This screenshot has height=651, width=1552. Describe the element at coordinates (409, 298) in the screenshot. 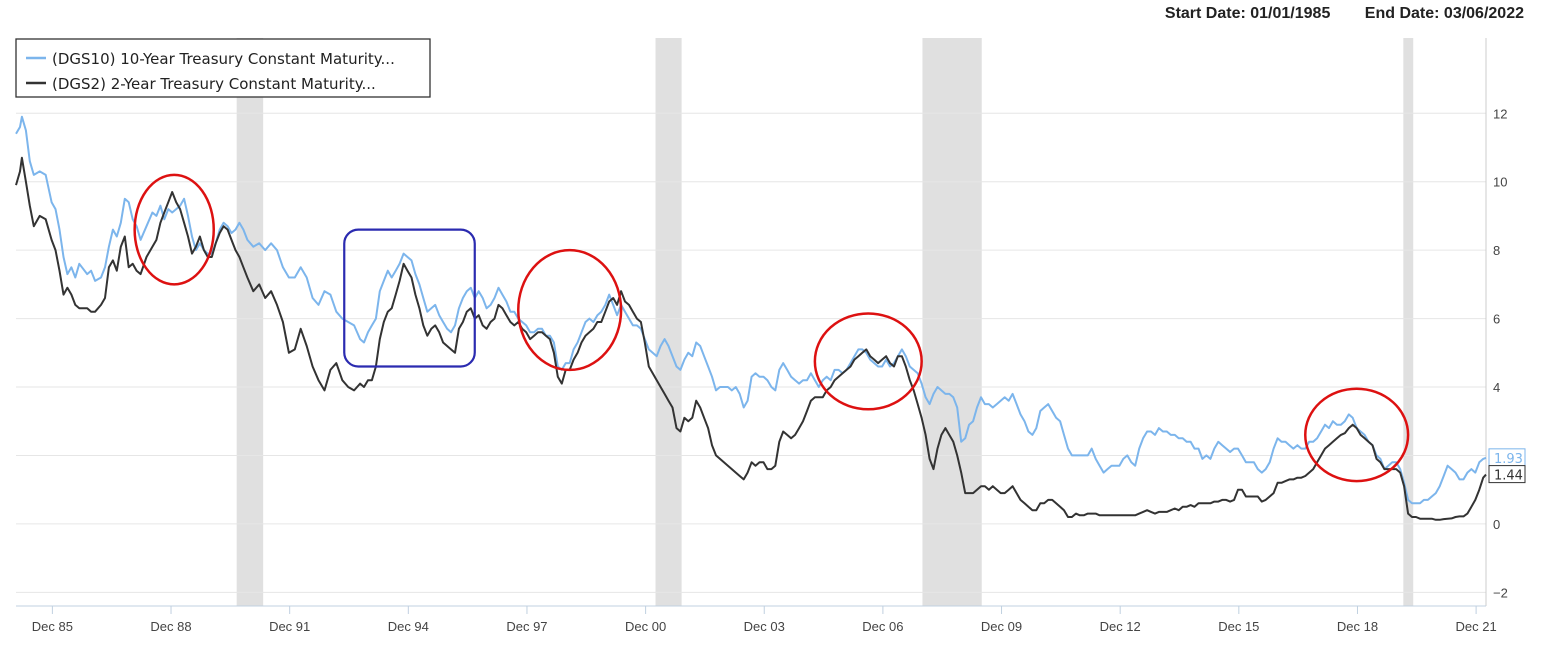

I see `blue-box-annotation` at that location.